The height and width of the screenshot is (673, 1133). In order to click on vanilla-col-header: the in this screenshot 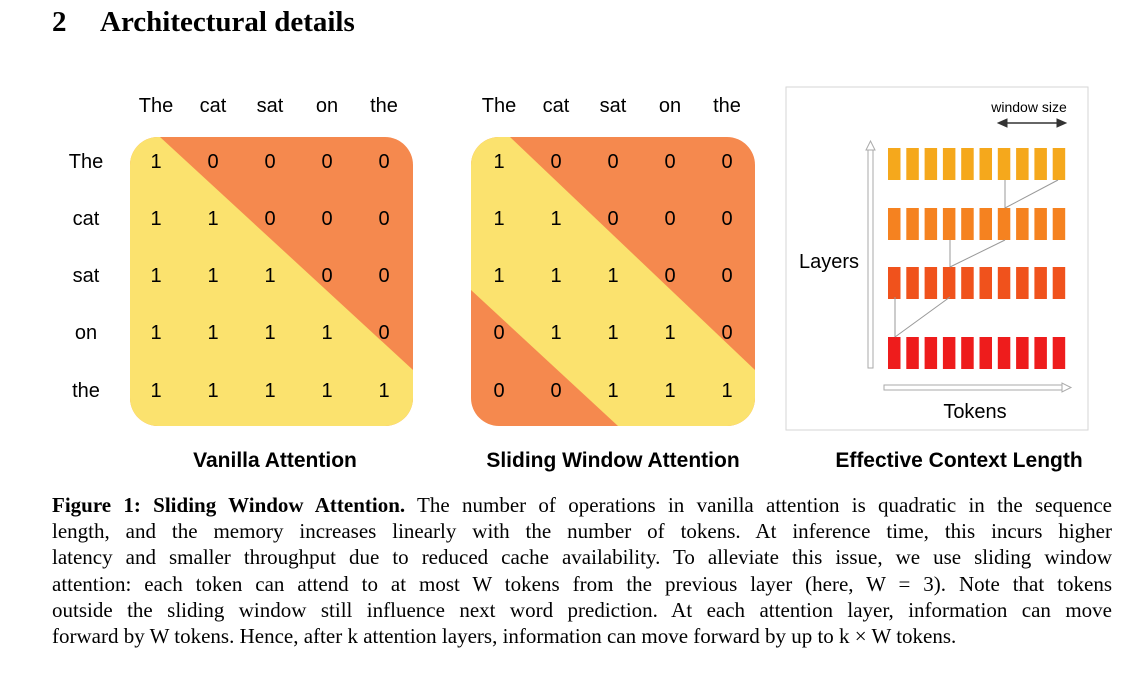, I will do `click(384, 106)`.